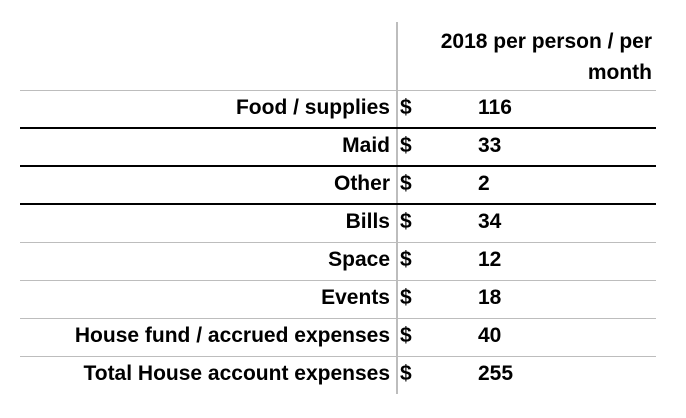 This screenshot has width=686, height=418. Describe the element at coordinates (359, 259) in the screenshot. I see `row-label: Space` at that location.